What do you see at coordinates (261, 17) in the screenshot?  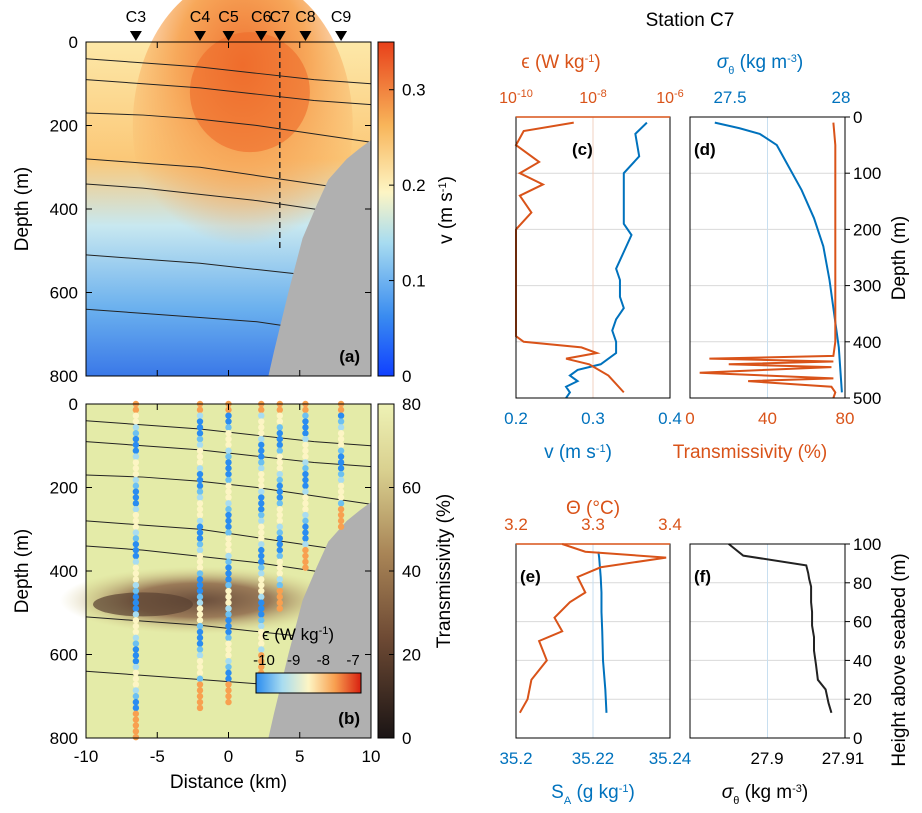 I see `station-label: C6` at bounding box center [261, 17].